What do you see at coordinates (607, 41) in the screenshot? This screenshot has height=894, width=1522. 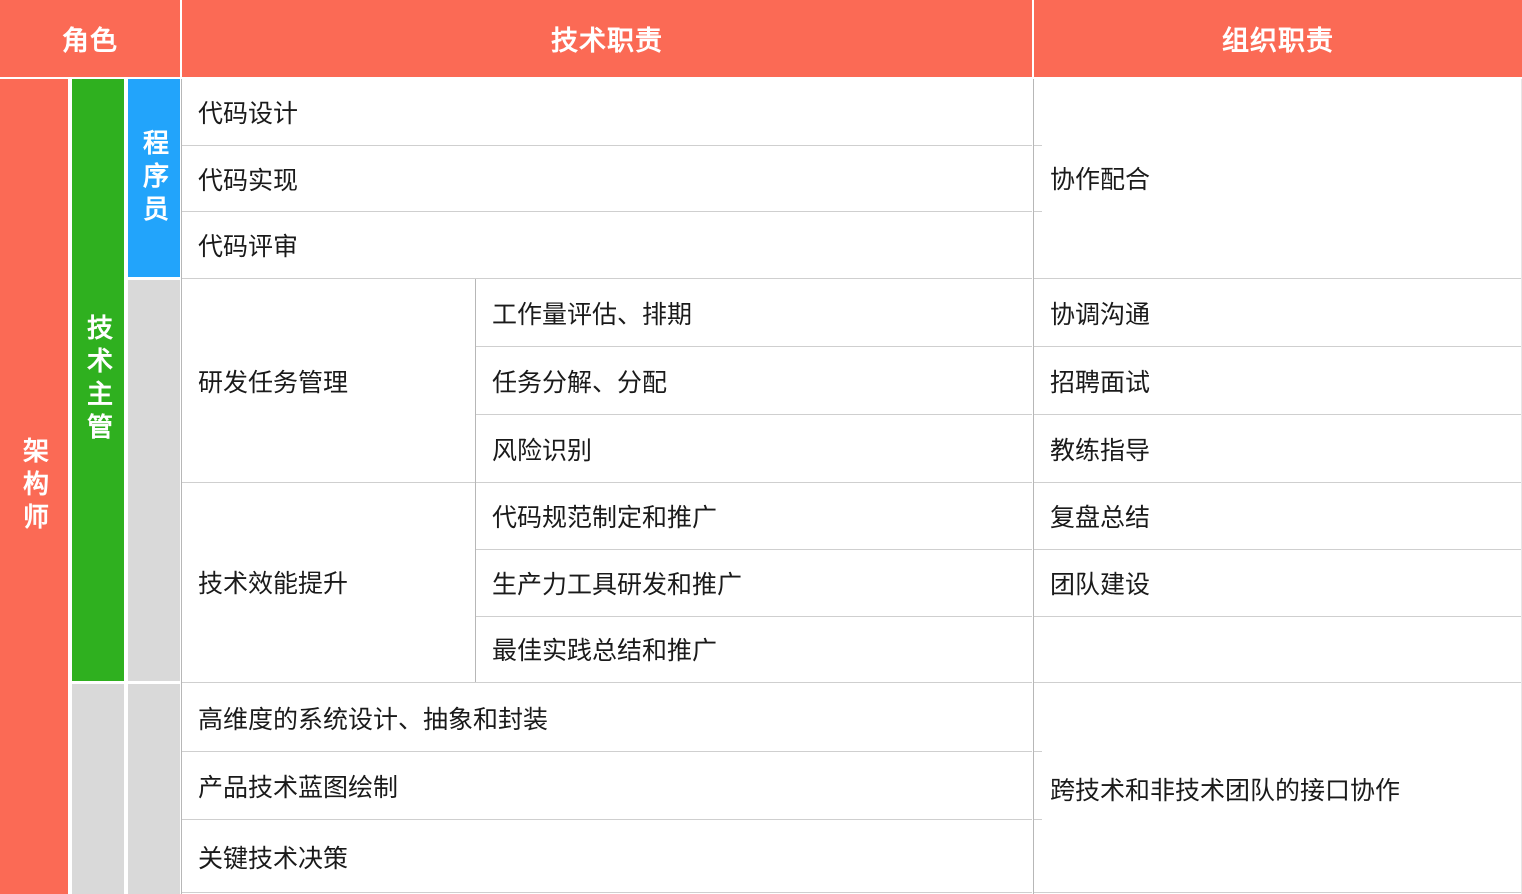 I see `header-technical-duty-label: 技术职责` at bounding box center [607, 41].